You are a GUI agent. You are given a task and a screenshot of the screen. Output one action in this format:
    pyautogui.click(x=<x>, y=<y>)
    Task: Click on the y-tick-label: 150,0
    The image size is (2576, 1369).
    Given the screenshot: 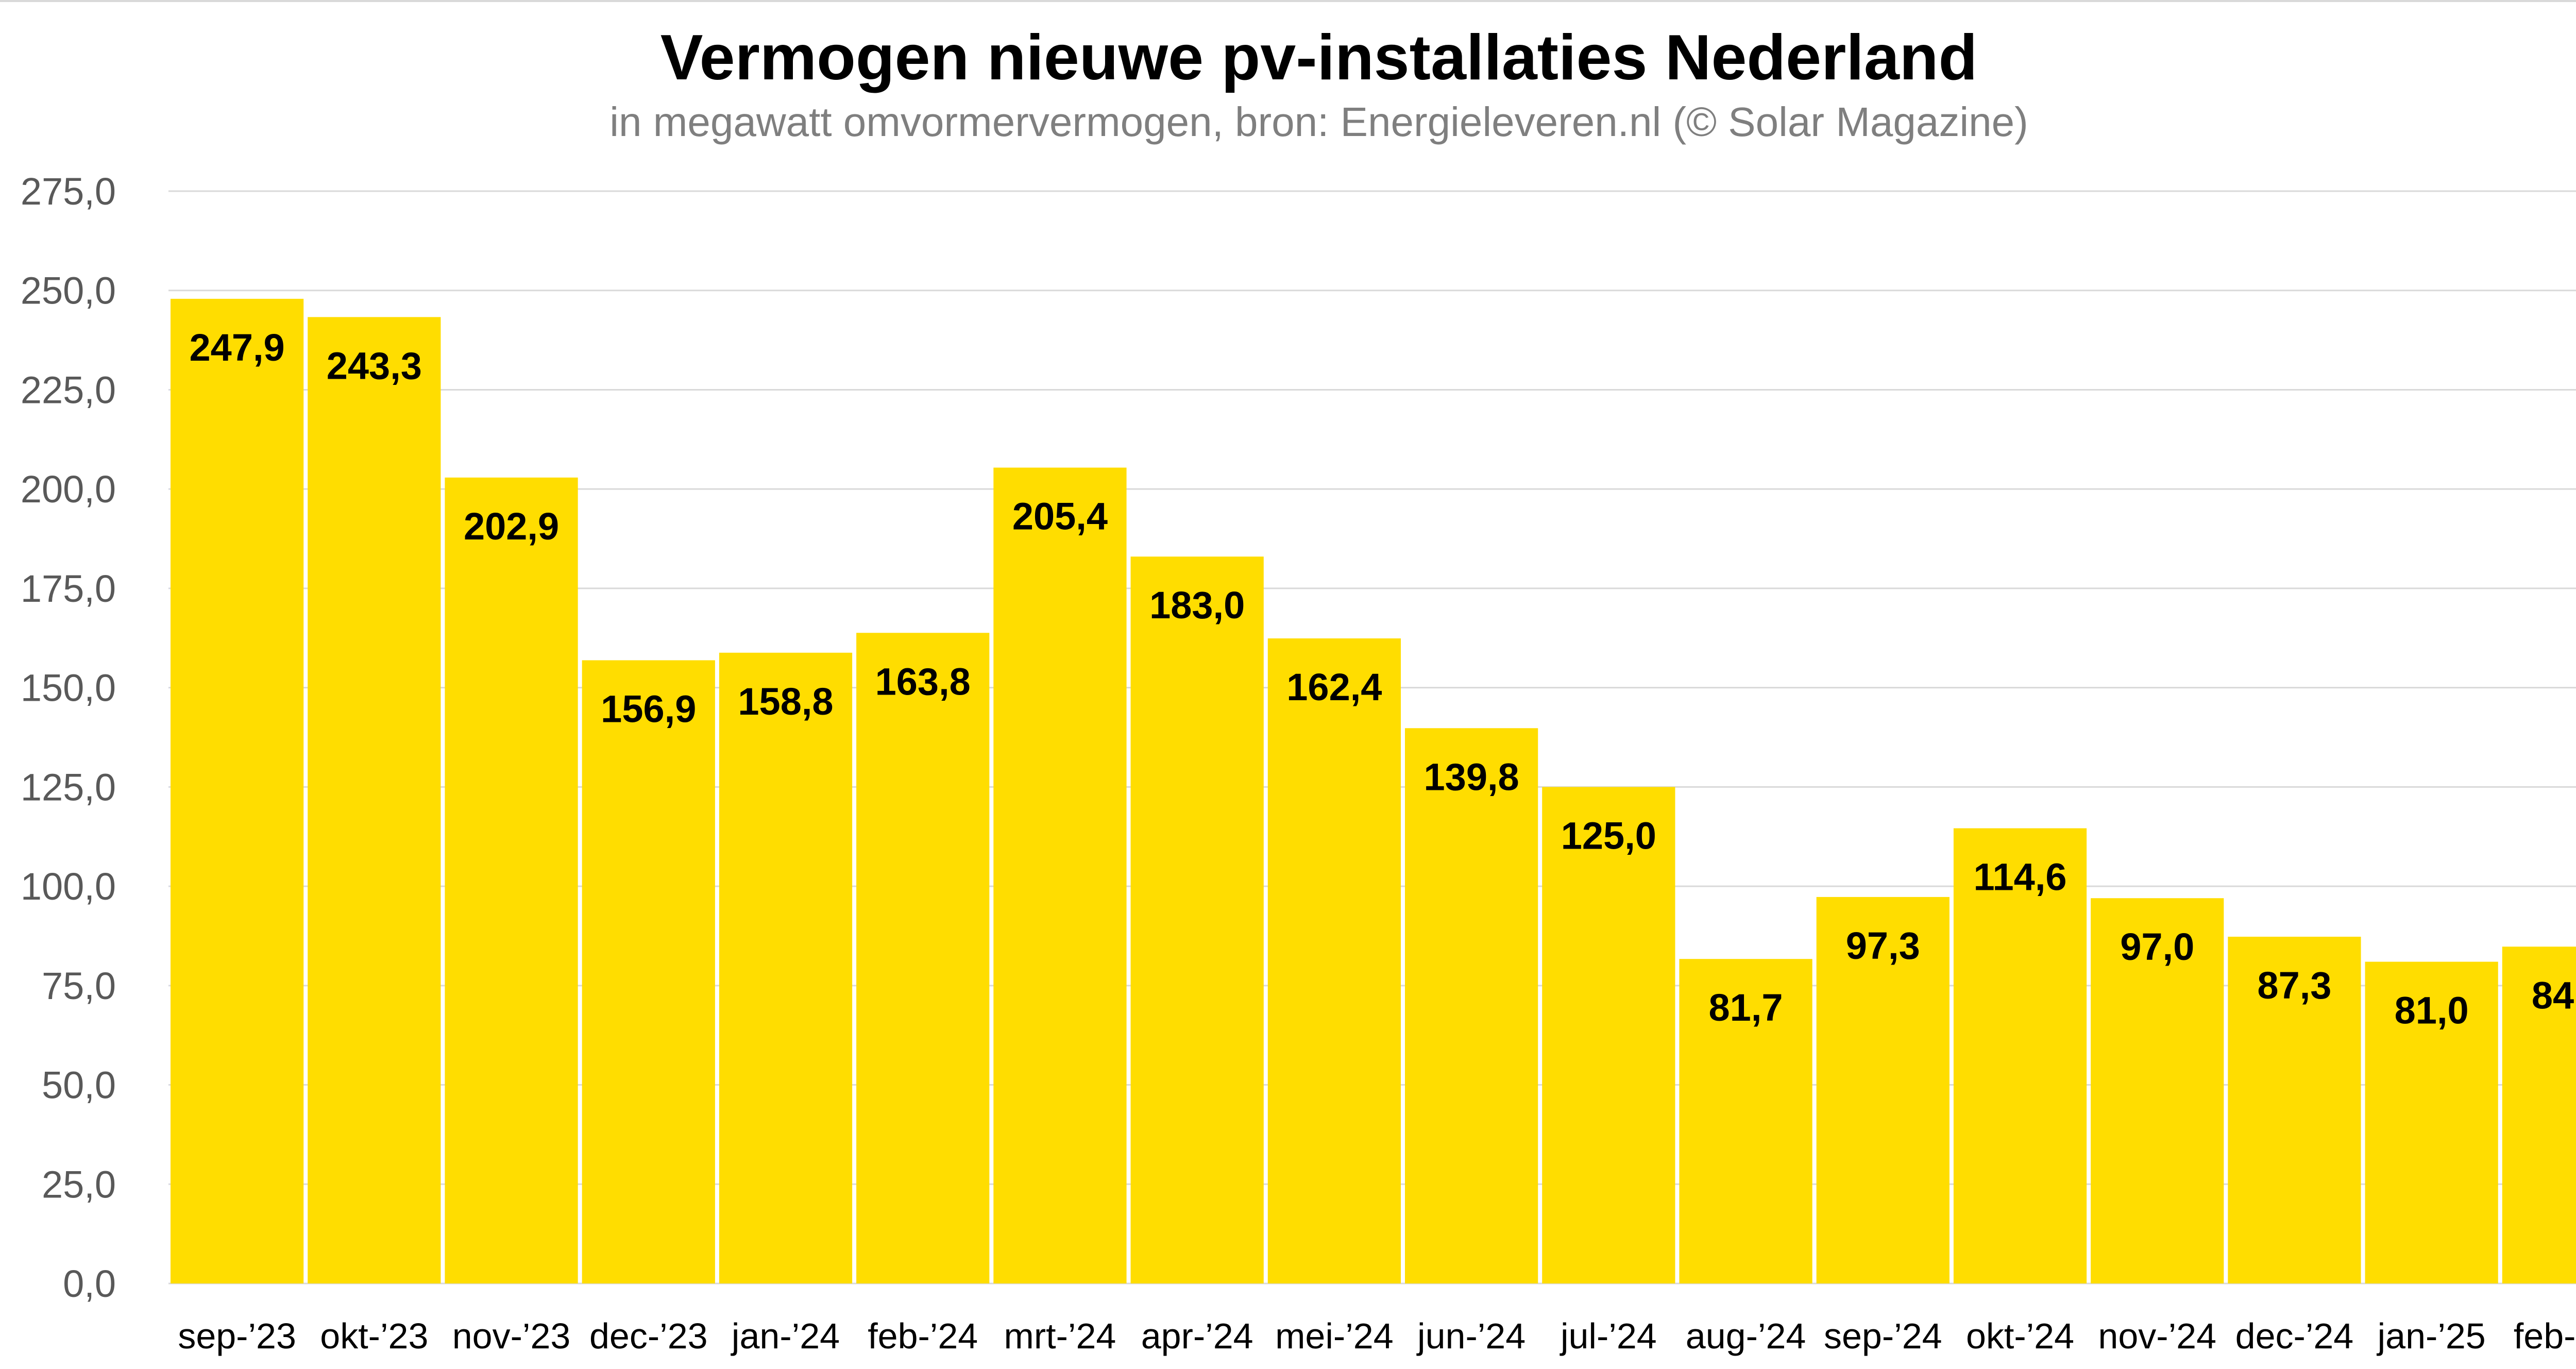 What is the action you would take?
    pyautogui.click(x=68, y=688)
    